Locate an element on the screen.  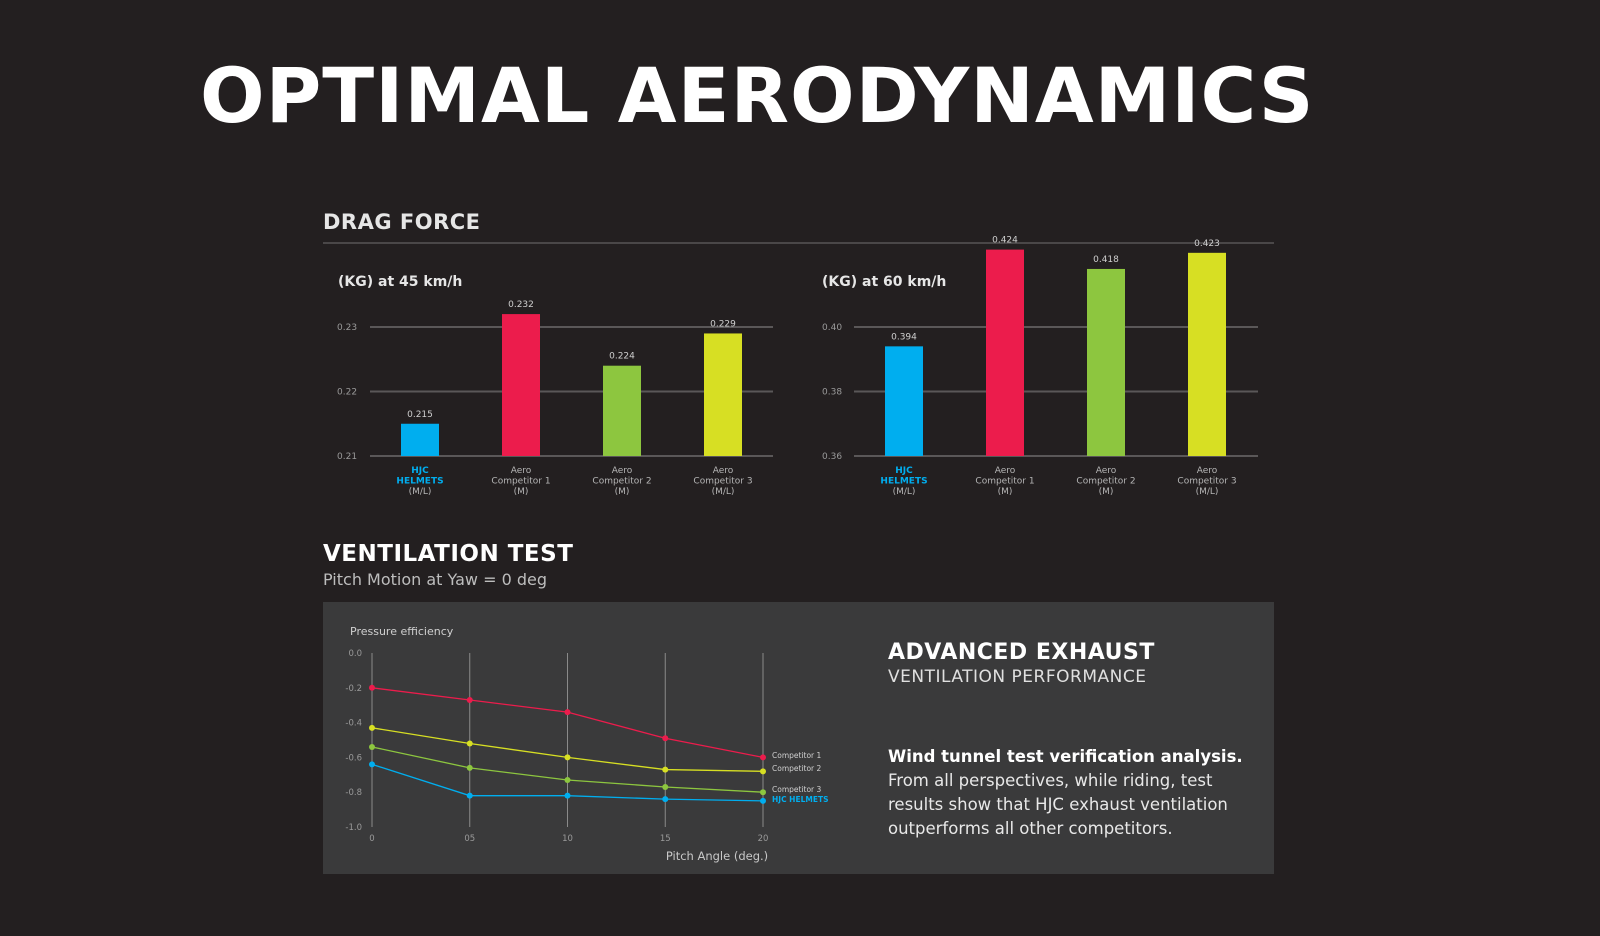
series-label: HJC HELMETS is located at coordinates (800, 799).